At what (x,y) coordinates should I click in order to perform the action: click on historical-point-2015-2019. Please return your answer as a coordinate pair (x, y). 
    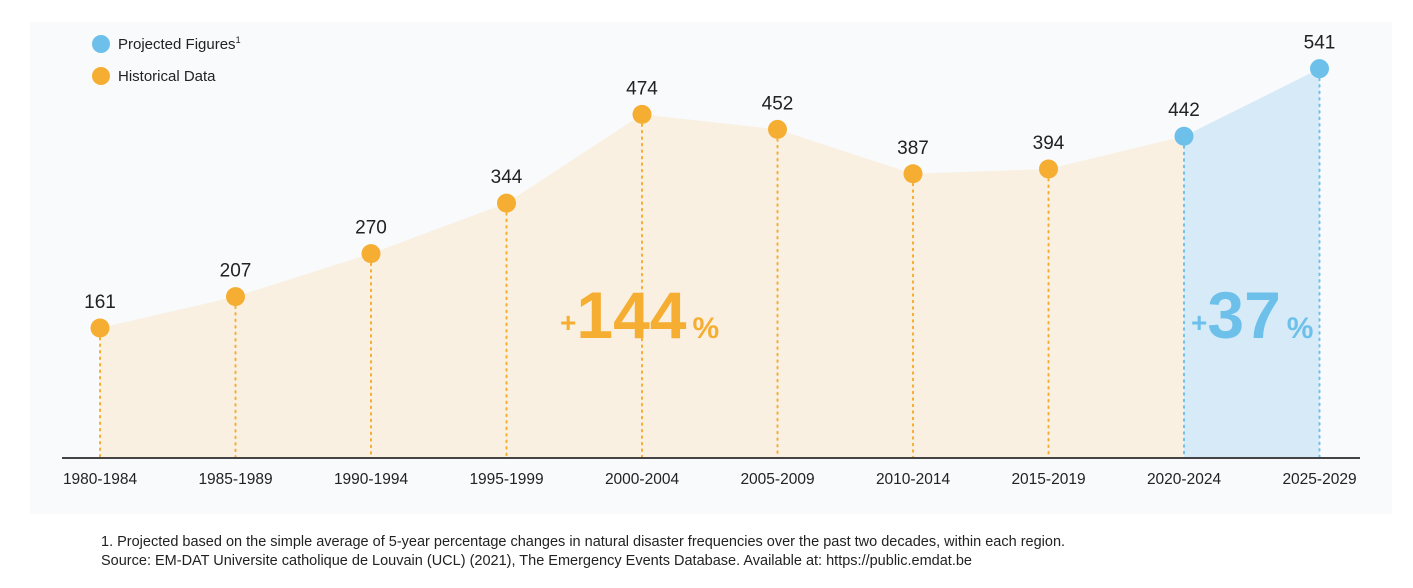
    Looking at the image, I should click on (1048, 169).